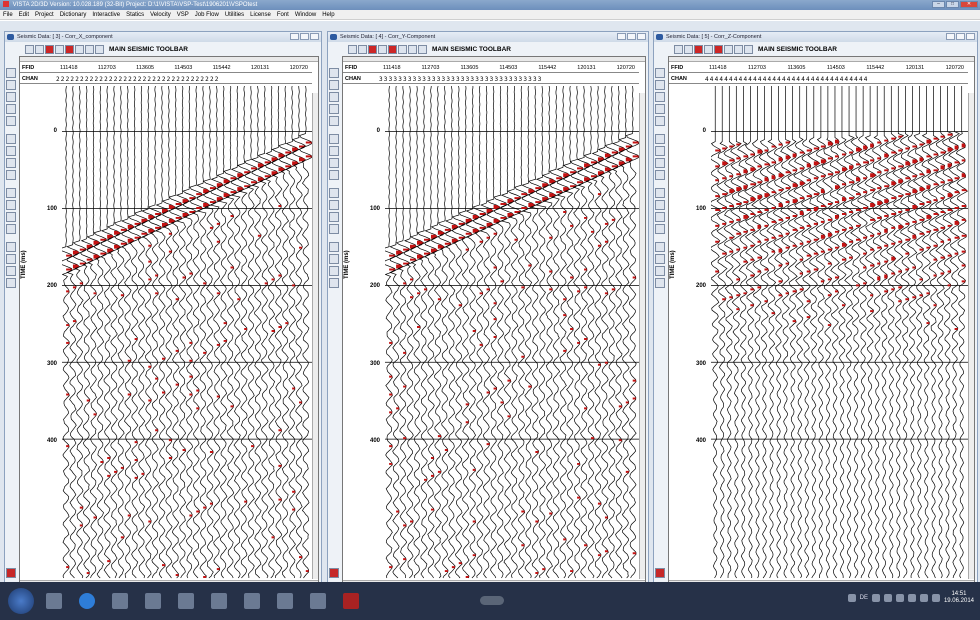 Image resolution: width=980 pixels, height=620 pixels. What do you see at coordinates (952, 4) in the screenshot?
I see `maximize-button: □` at bounding box center [952, 4].